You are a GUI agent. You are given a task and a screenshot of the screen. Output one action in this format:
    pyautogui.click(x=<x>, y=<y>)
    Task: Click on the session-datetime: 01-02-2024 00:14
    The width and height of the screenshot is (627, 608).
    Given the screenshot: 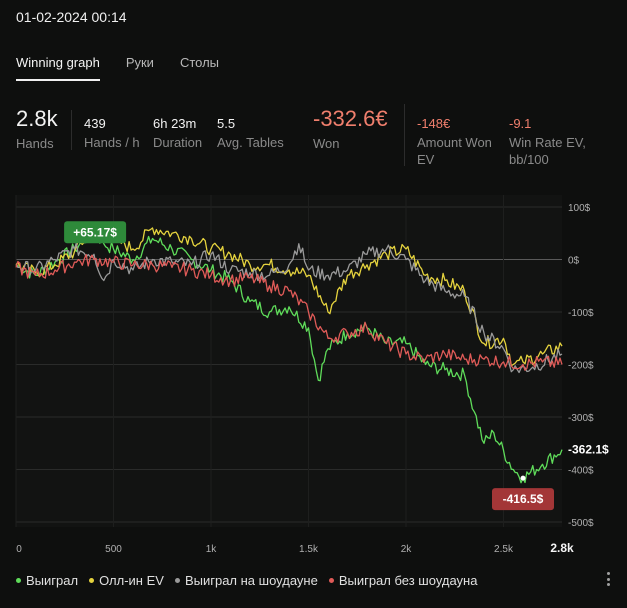 What is the action you would take?
    pyautogui.click(x=71, y=17)
    